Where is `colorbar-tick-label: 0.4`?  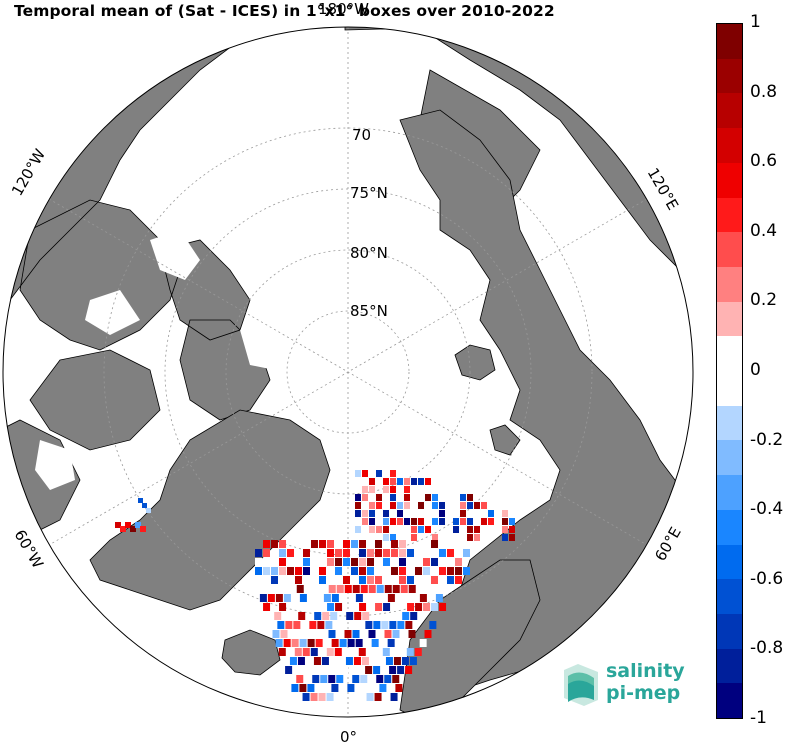 colorbar-tick-label: 0.4 is located at coordinates (764, 230).